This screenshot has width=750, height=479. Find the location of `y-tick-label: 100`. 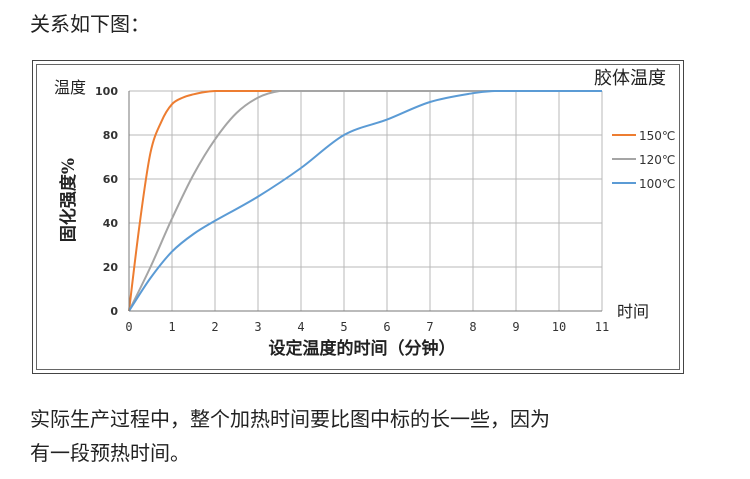

y-tick-label: 100 is located at coordinates (106, 91).